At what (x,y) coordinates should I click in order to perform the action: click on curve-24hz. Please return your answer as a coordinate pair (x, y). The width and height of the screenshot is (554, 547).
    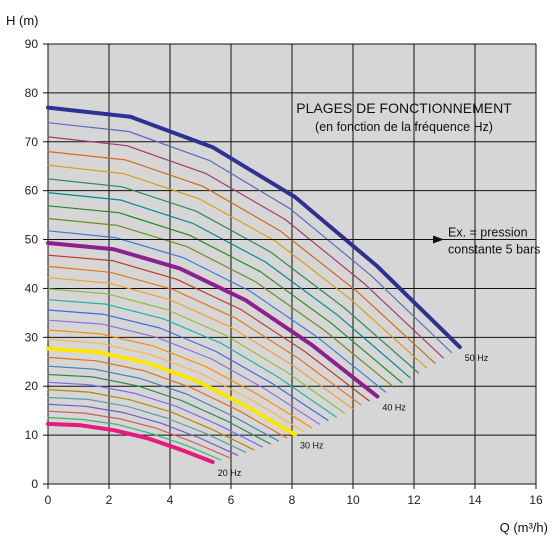
    Looking at the image, I should click on (147, 424).